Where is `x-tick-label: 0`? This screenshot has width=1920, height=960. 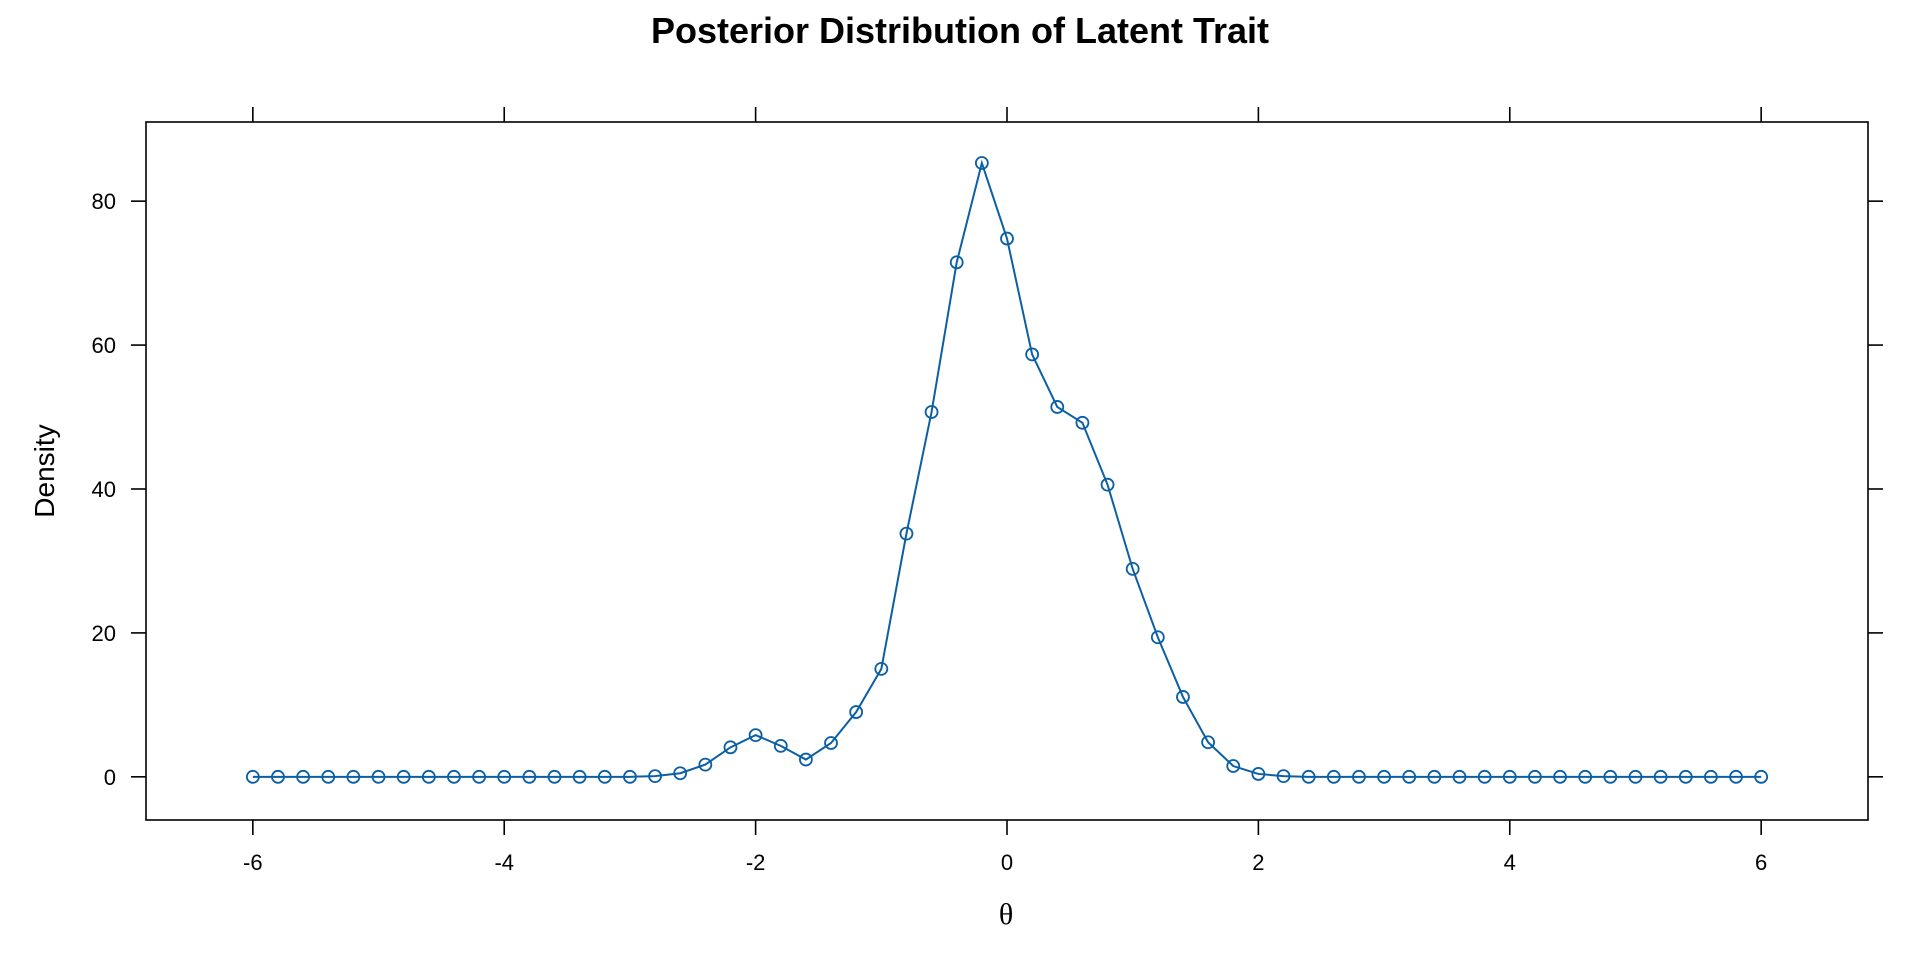 x-tick-label: 0 is located at coordinates (1007, 862).